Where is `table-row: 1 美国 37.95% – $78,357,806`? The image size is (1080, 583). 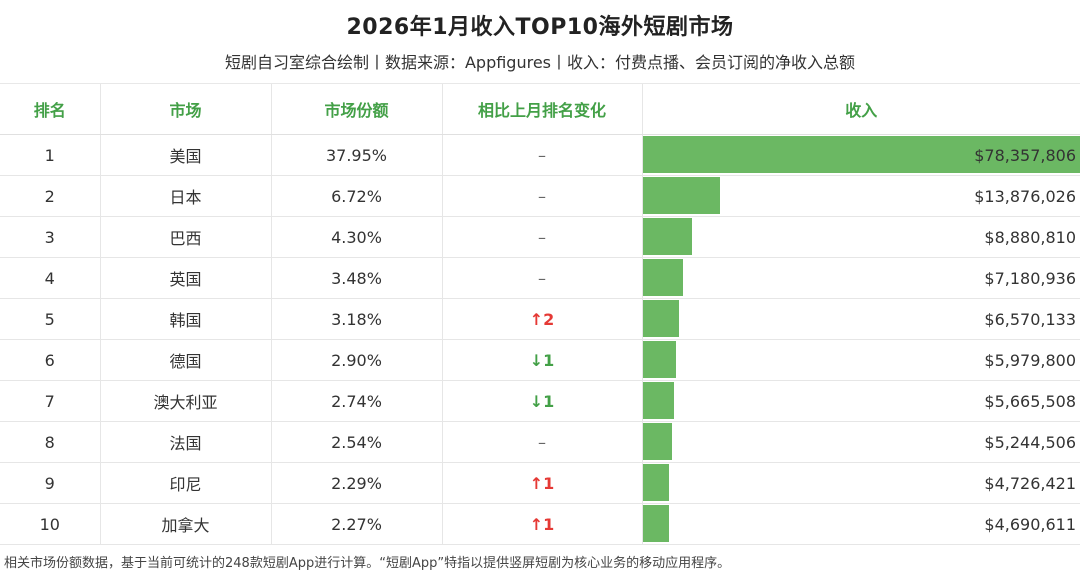
table-row: 1 美国 37.95% – $78,357,806 is located at coordinates (540, 155).